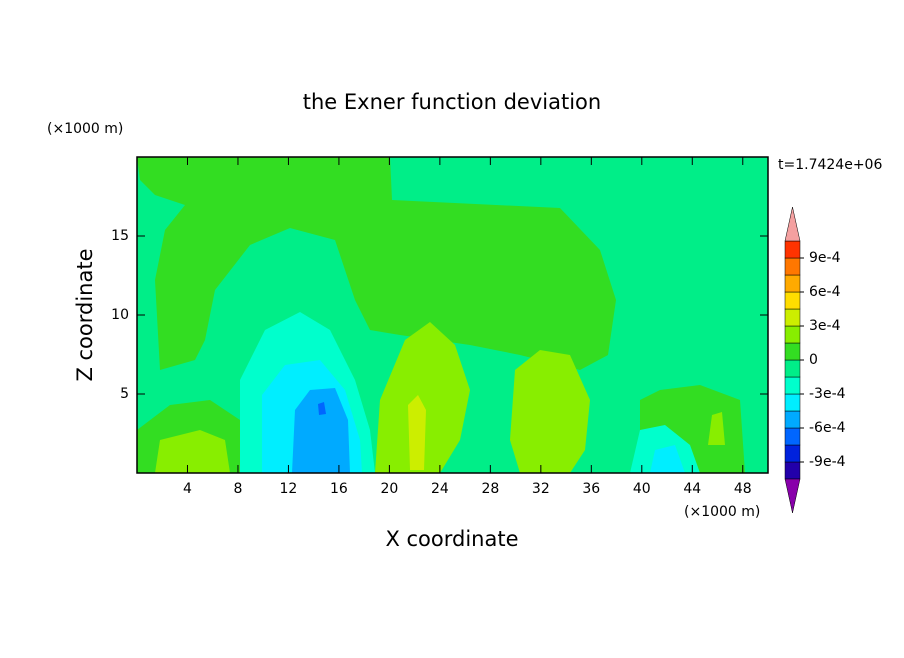  I want to click on colorbar-label: 0, so click(813, 360).